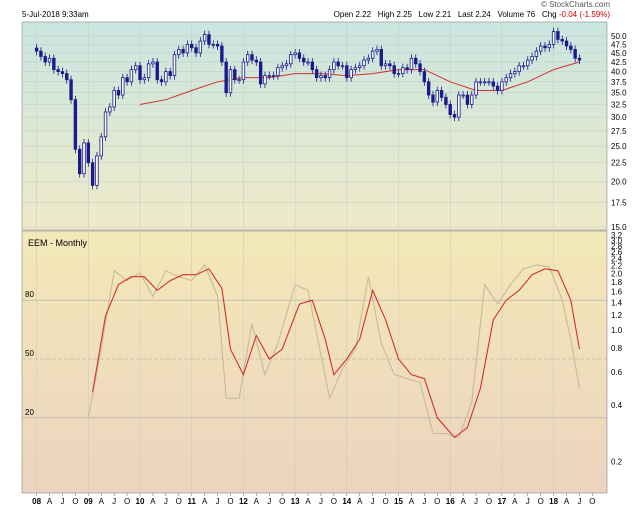 The width and height of the screenshot is (640, 506). Describe the element at coordinates (575, 4) in the screenshot. I see `stockcharts-watermark: © StockCharts.com` at that location.